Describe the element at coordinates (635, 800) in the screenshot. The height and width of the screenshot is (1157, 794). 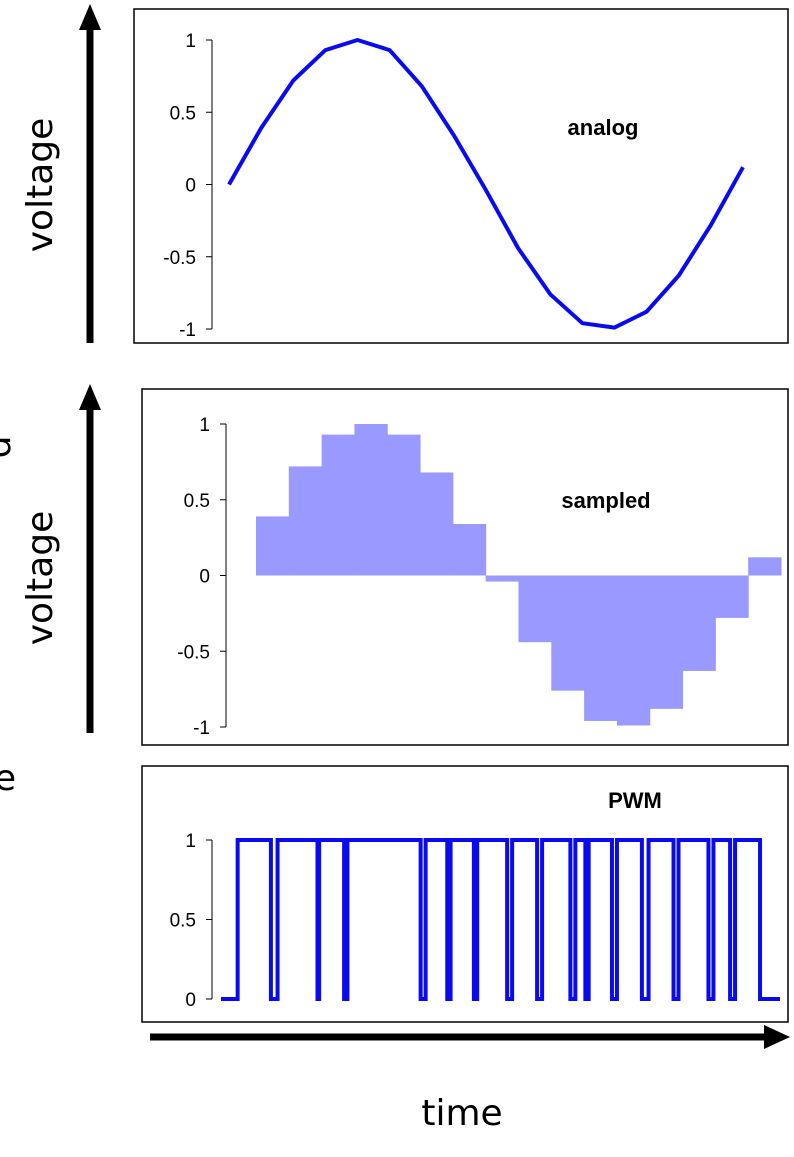
I see `pwm-chart-title: PWM` at that location.